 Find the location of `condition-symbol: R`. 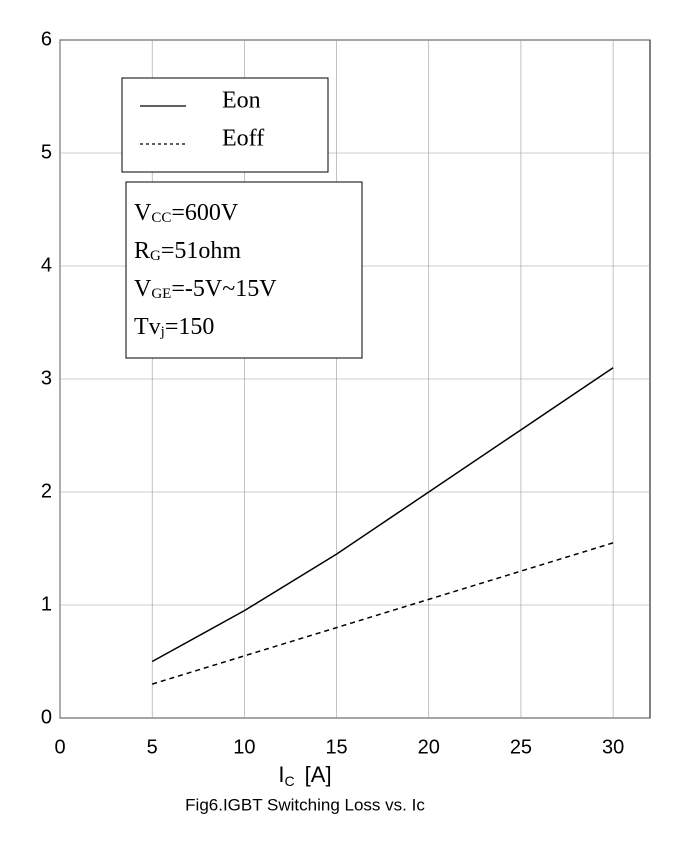

condition-symbol: R is located at coordinates (142, 251).